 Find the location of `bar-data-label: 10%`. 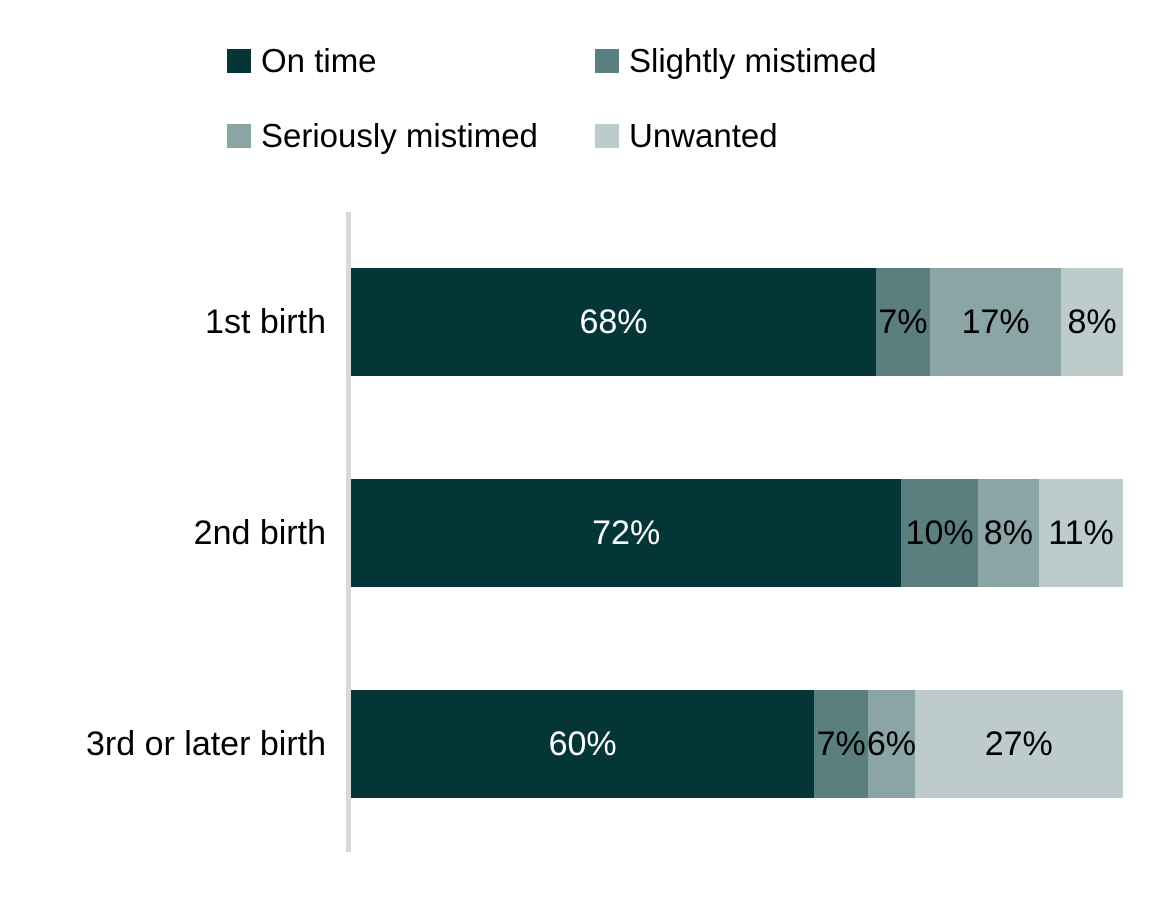

bar-data-label: 10% is located at coordinates (939, 533).